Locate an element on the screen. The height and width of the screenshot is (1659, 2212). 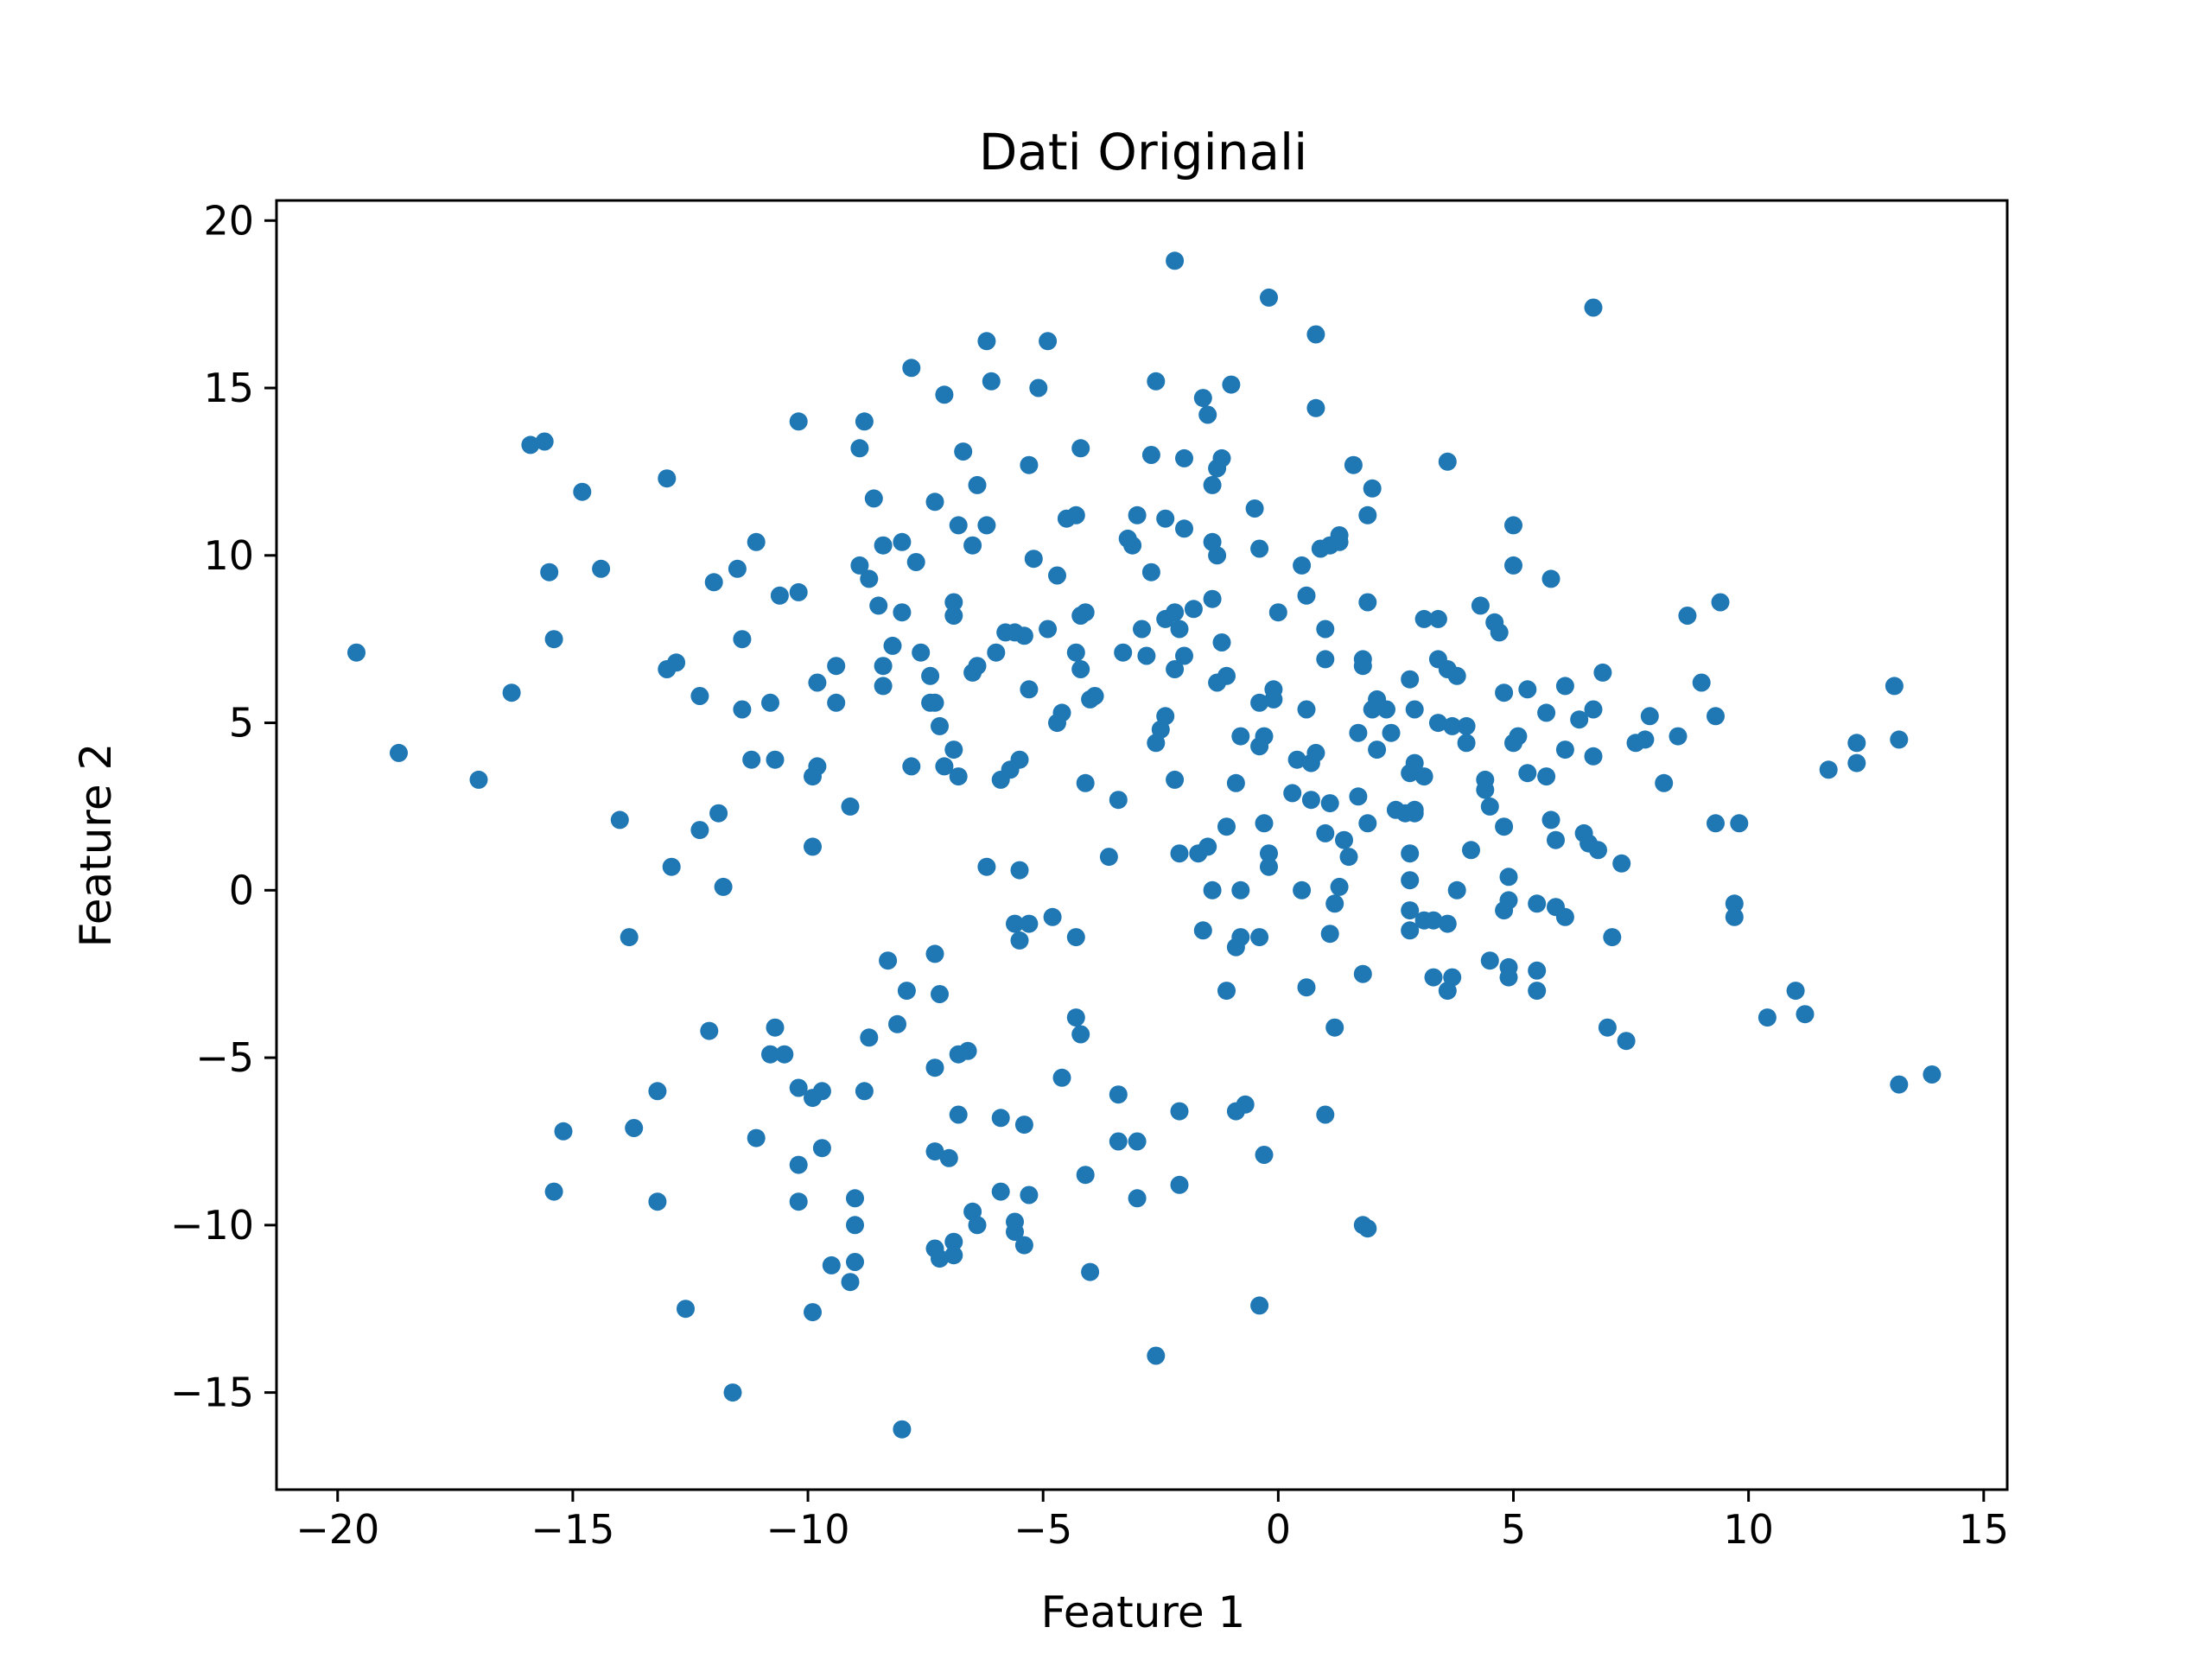
chart-title: Dati Originali is located at coordinates (1143, 152).